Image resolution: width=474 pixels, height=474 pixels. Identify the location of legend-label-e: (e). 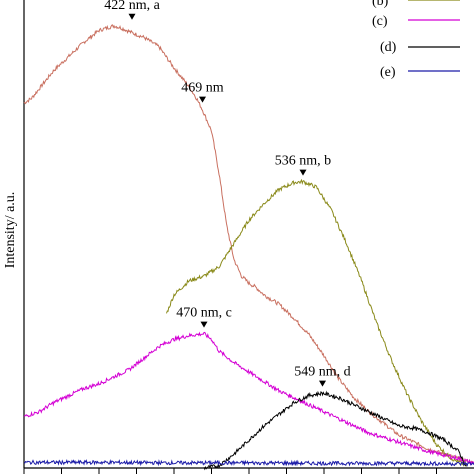
(388, 72).